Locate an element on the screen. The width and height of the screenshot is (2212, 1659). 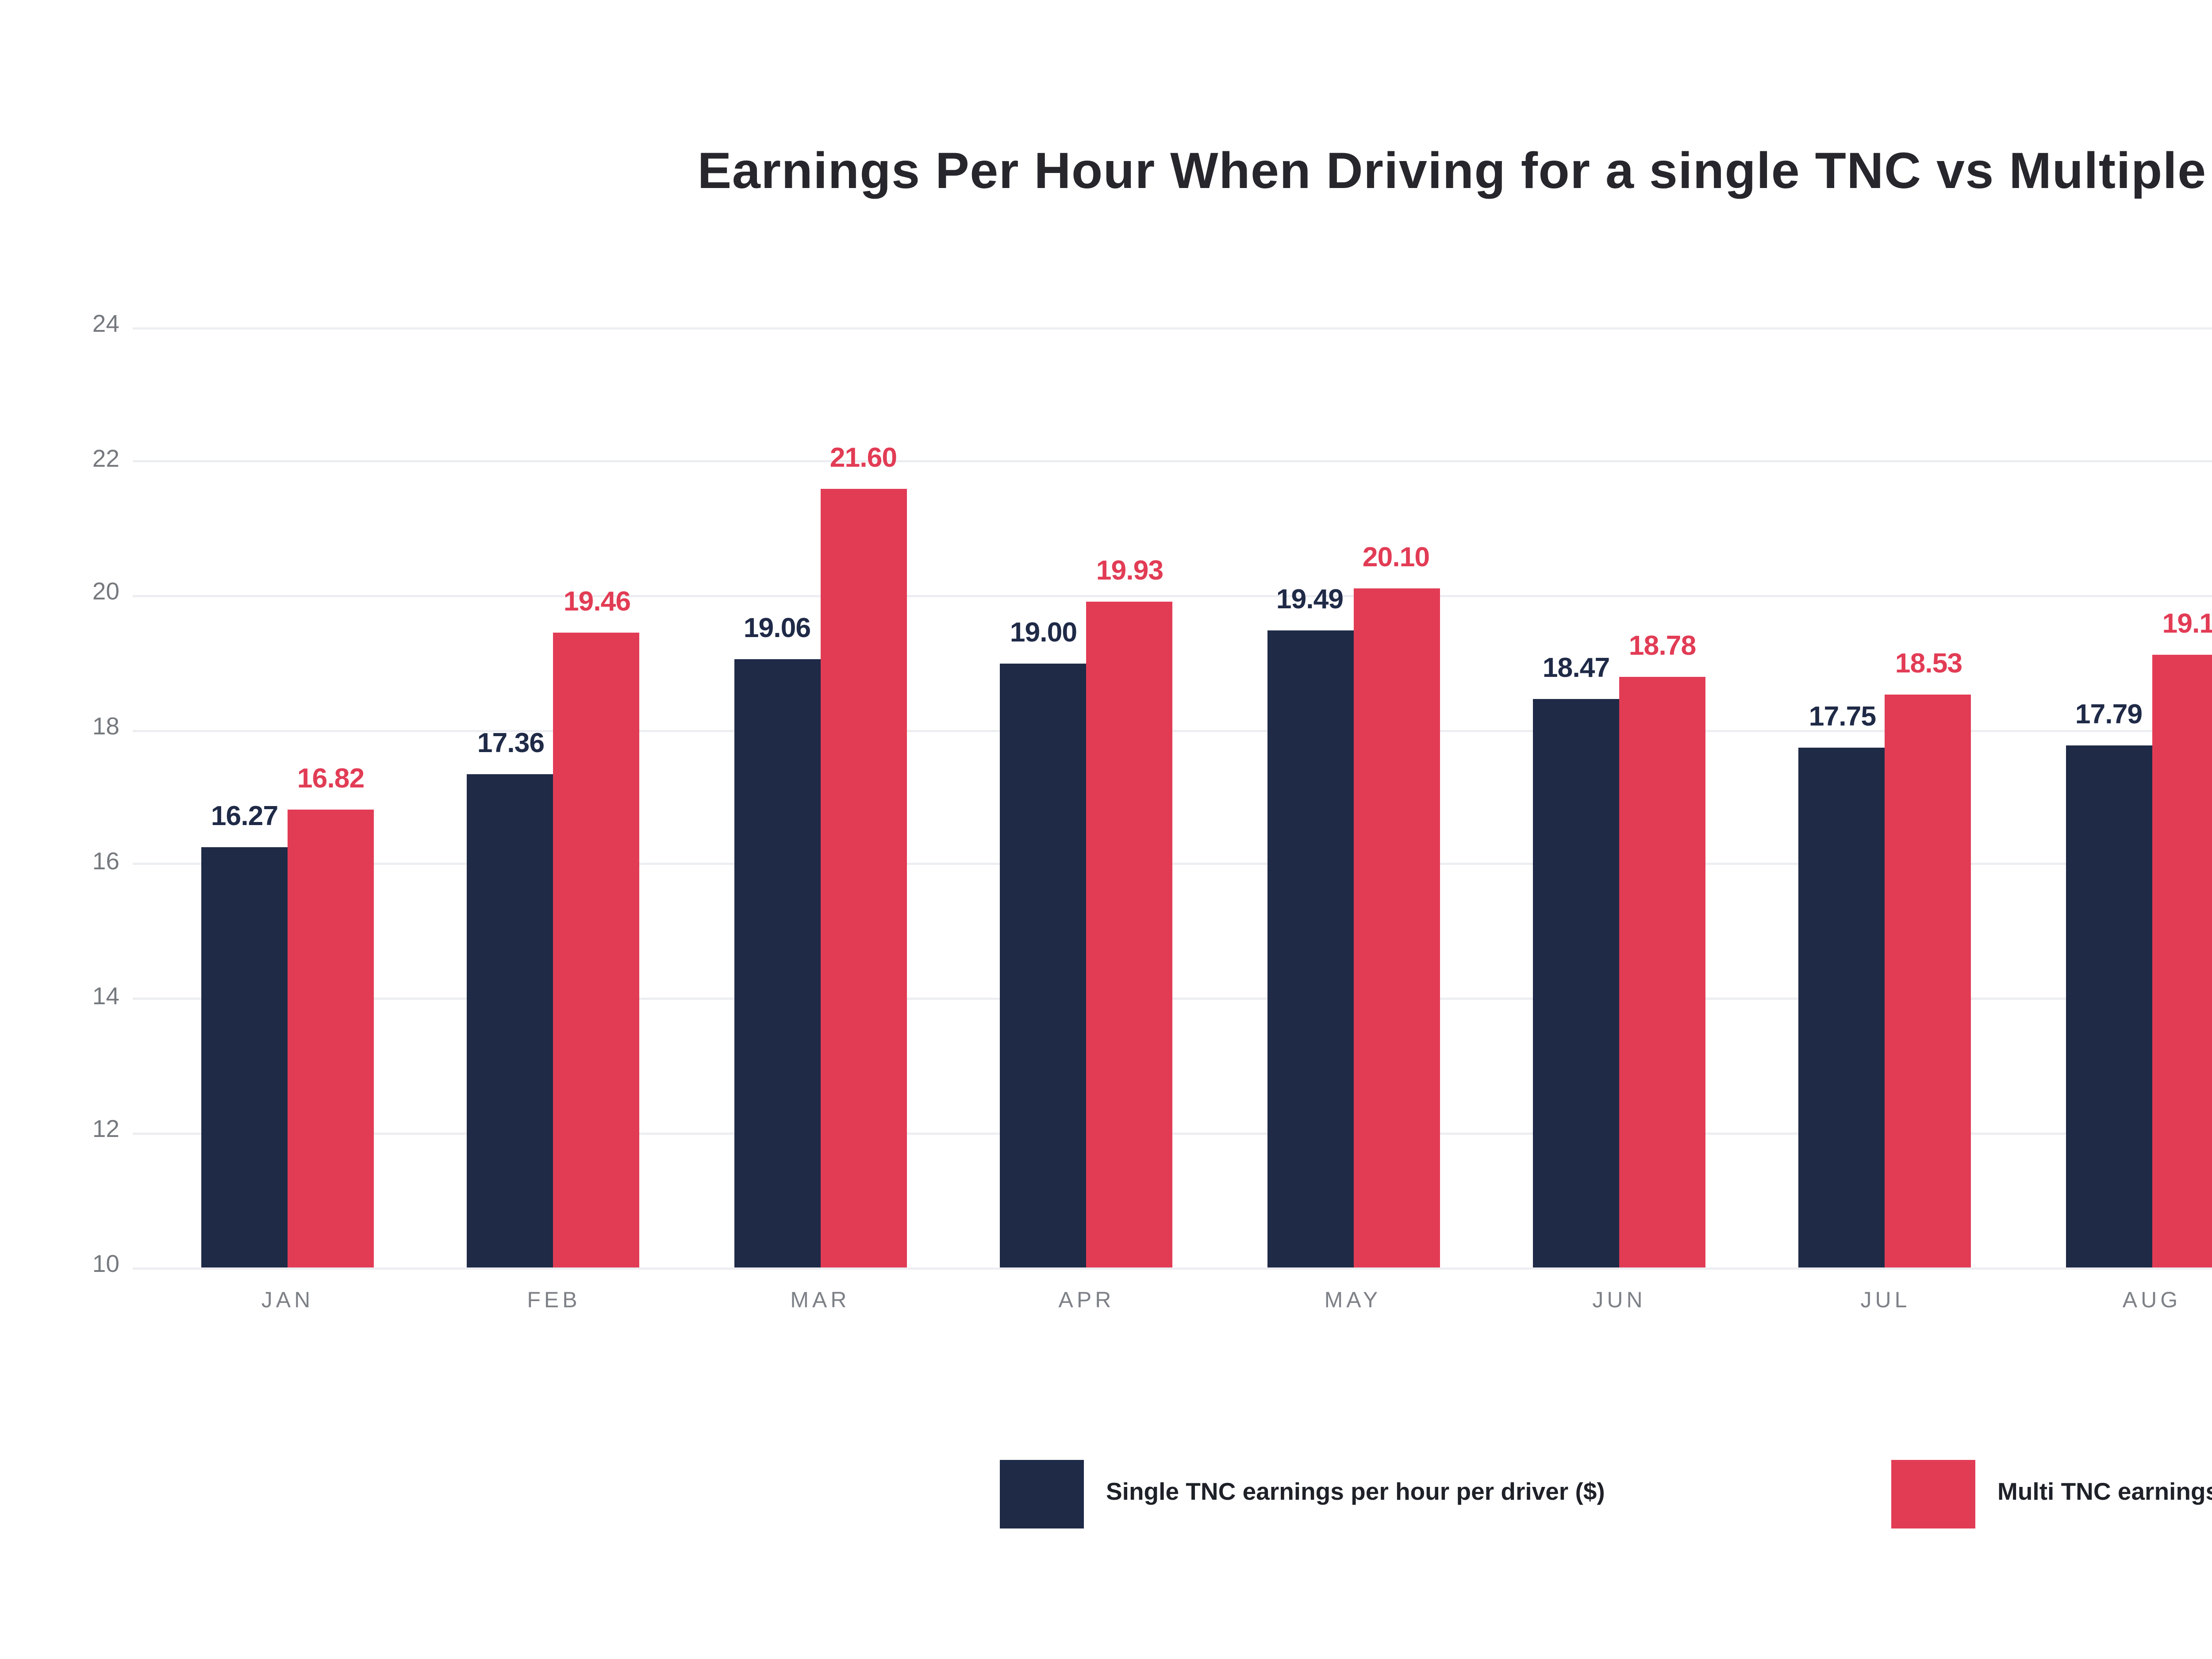
legend-swatch-single-tnc is located at coordinates (1042, 1494).